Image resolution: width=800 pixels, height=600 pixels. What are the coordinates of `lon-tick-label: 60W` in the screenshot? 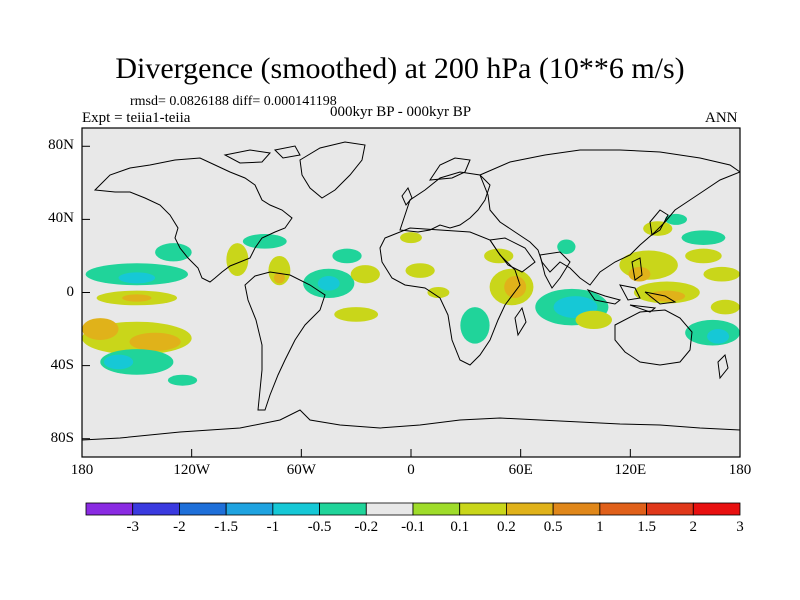 It's located at (301, 470).